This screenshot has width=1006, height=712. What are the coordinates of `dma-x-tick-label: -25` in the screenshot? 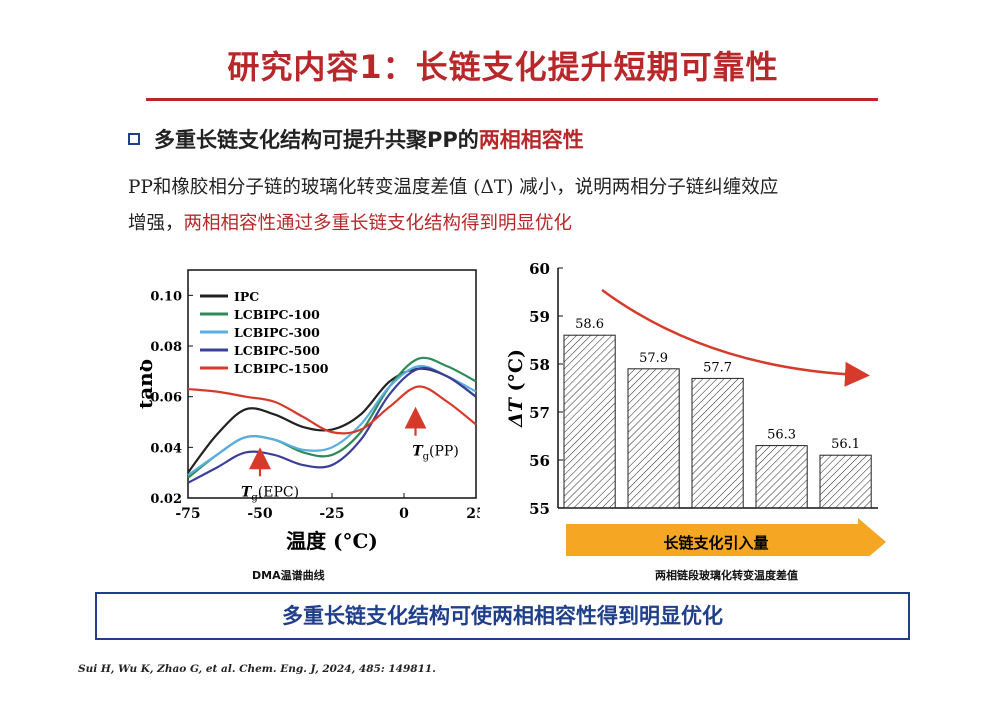 It's located at (331, 514).